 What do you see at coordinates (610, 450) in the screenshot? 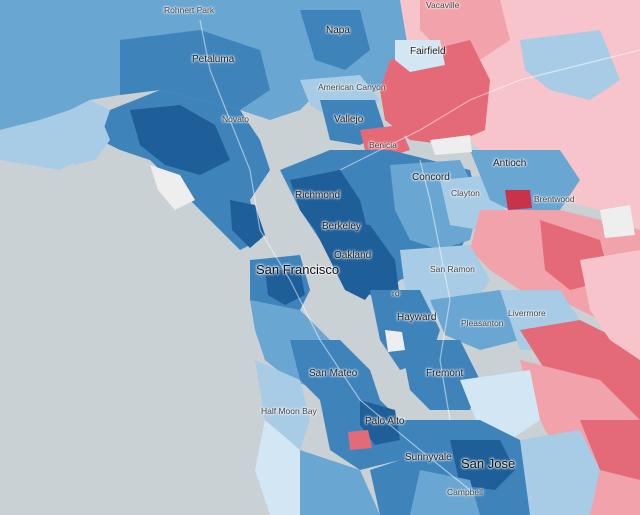
I see `south-east-red` at bounding box center [610, 450].